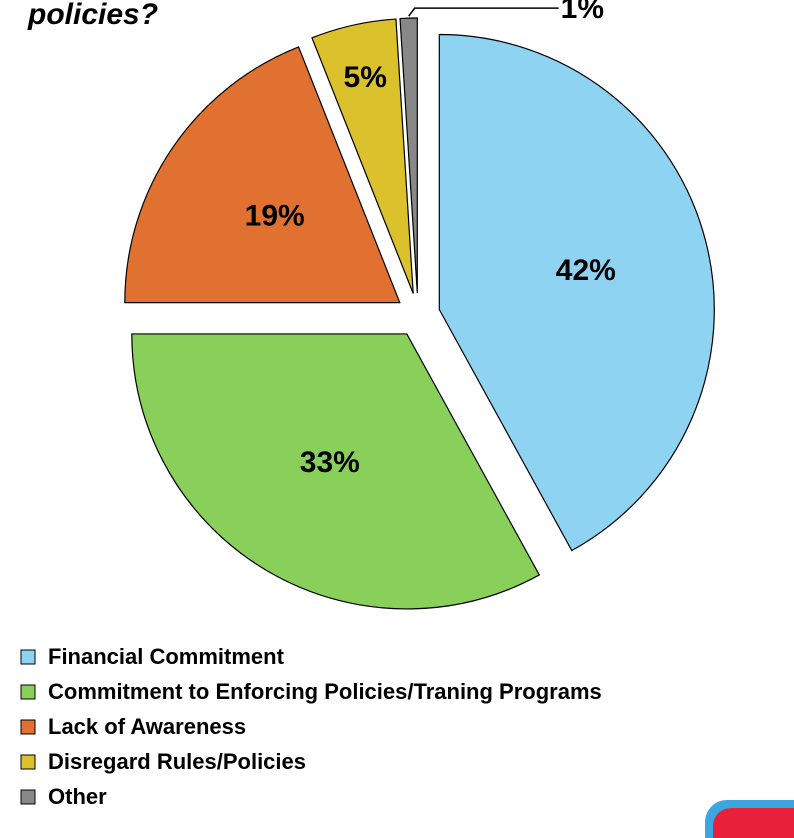  Describe the element at coordinates (483, 12) in the screenshot. I see `leader-line` at that location.